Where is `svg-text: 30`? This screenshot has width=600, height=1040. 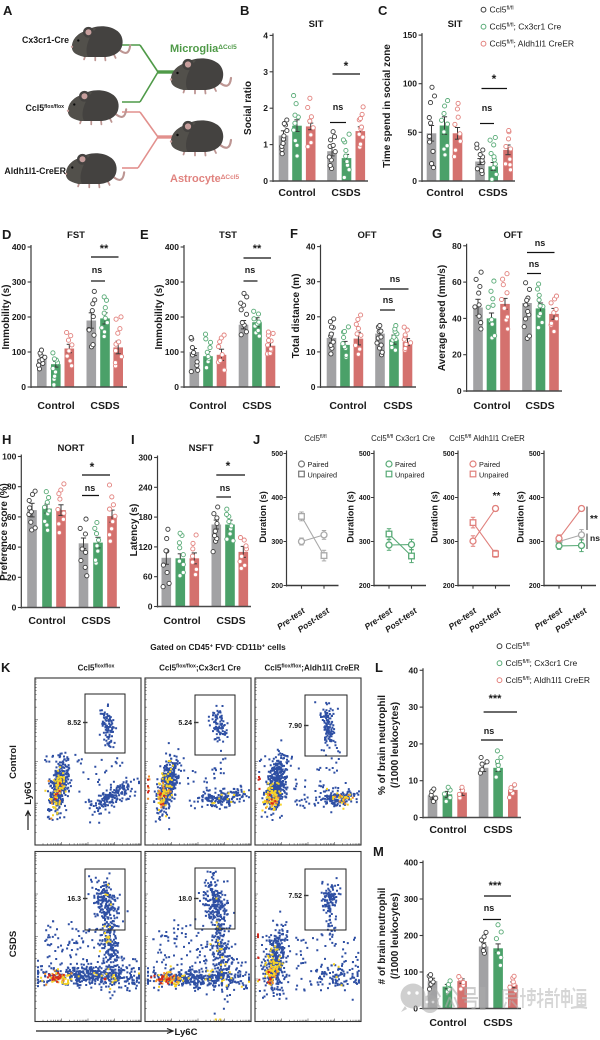 svg-text: 30 is located at coordinates (311, 282).